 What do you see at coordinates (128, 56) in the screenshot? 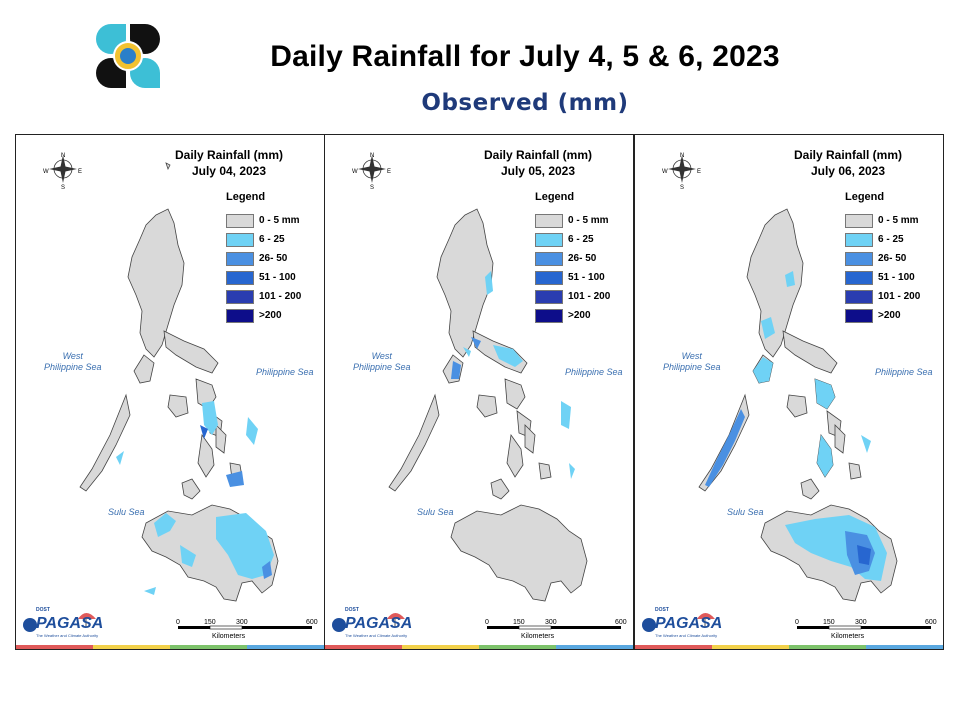
I see `pagasa-logo` at bounding box center [128, 56].